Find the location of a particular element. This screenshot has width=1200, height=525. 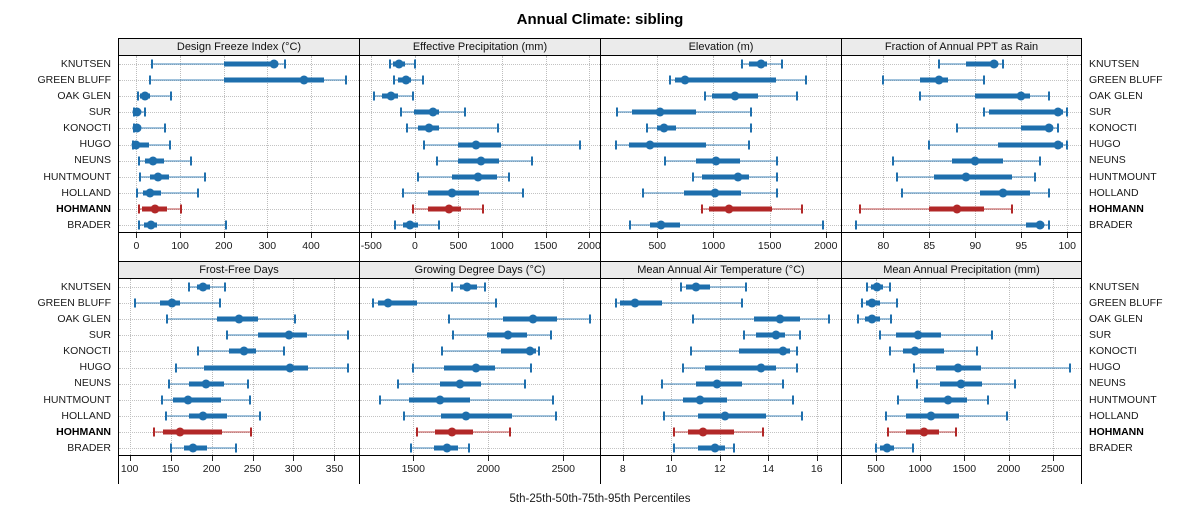

axis-tick-label: 16 is located at coordinates (816, 469).